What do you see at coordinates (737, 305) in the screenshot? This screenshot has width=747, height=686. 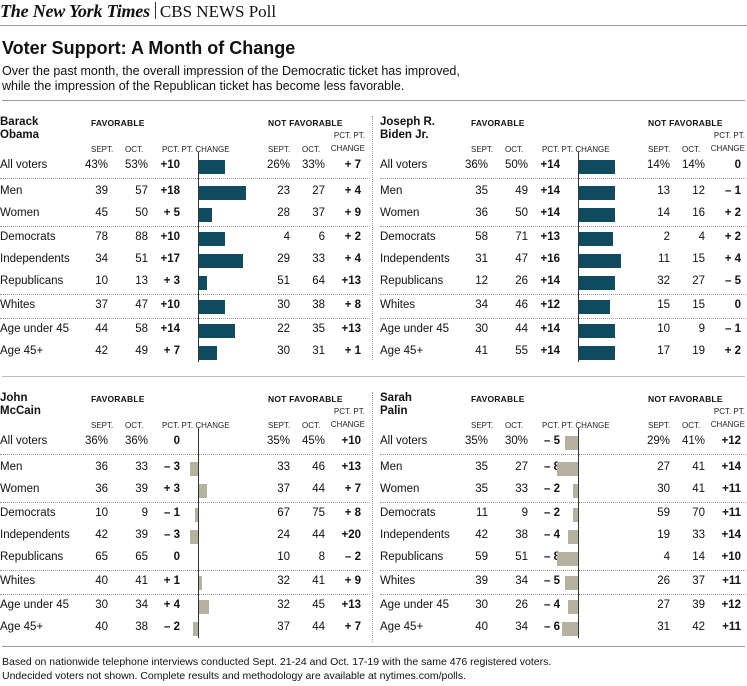 I see `notfav-change-value: 0` at bounding box center [737, 305].